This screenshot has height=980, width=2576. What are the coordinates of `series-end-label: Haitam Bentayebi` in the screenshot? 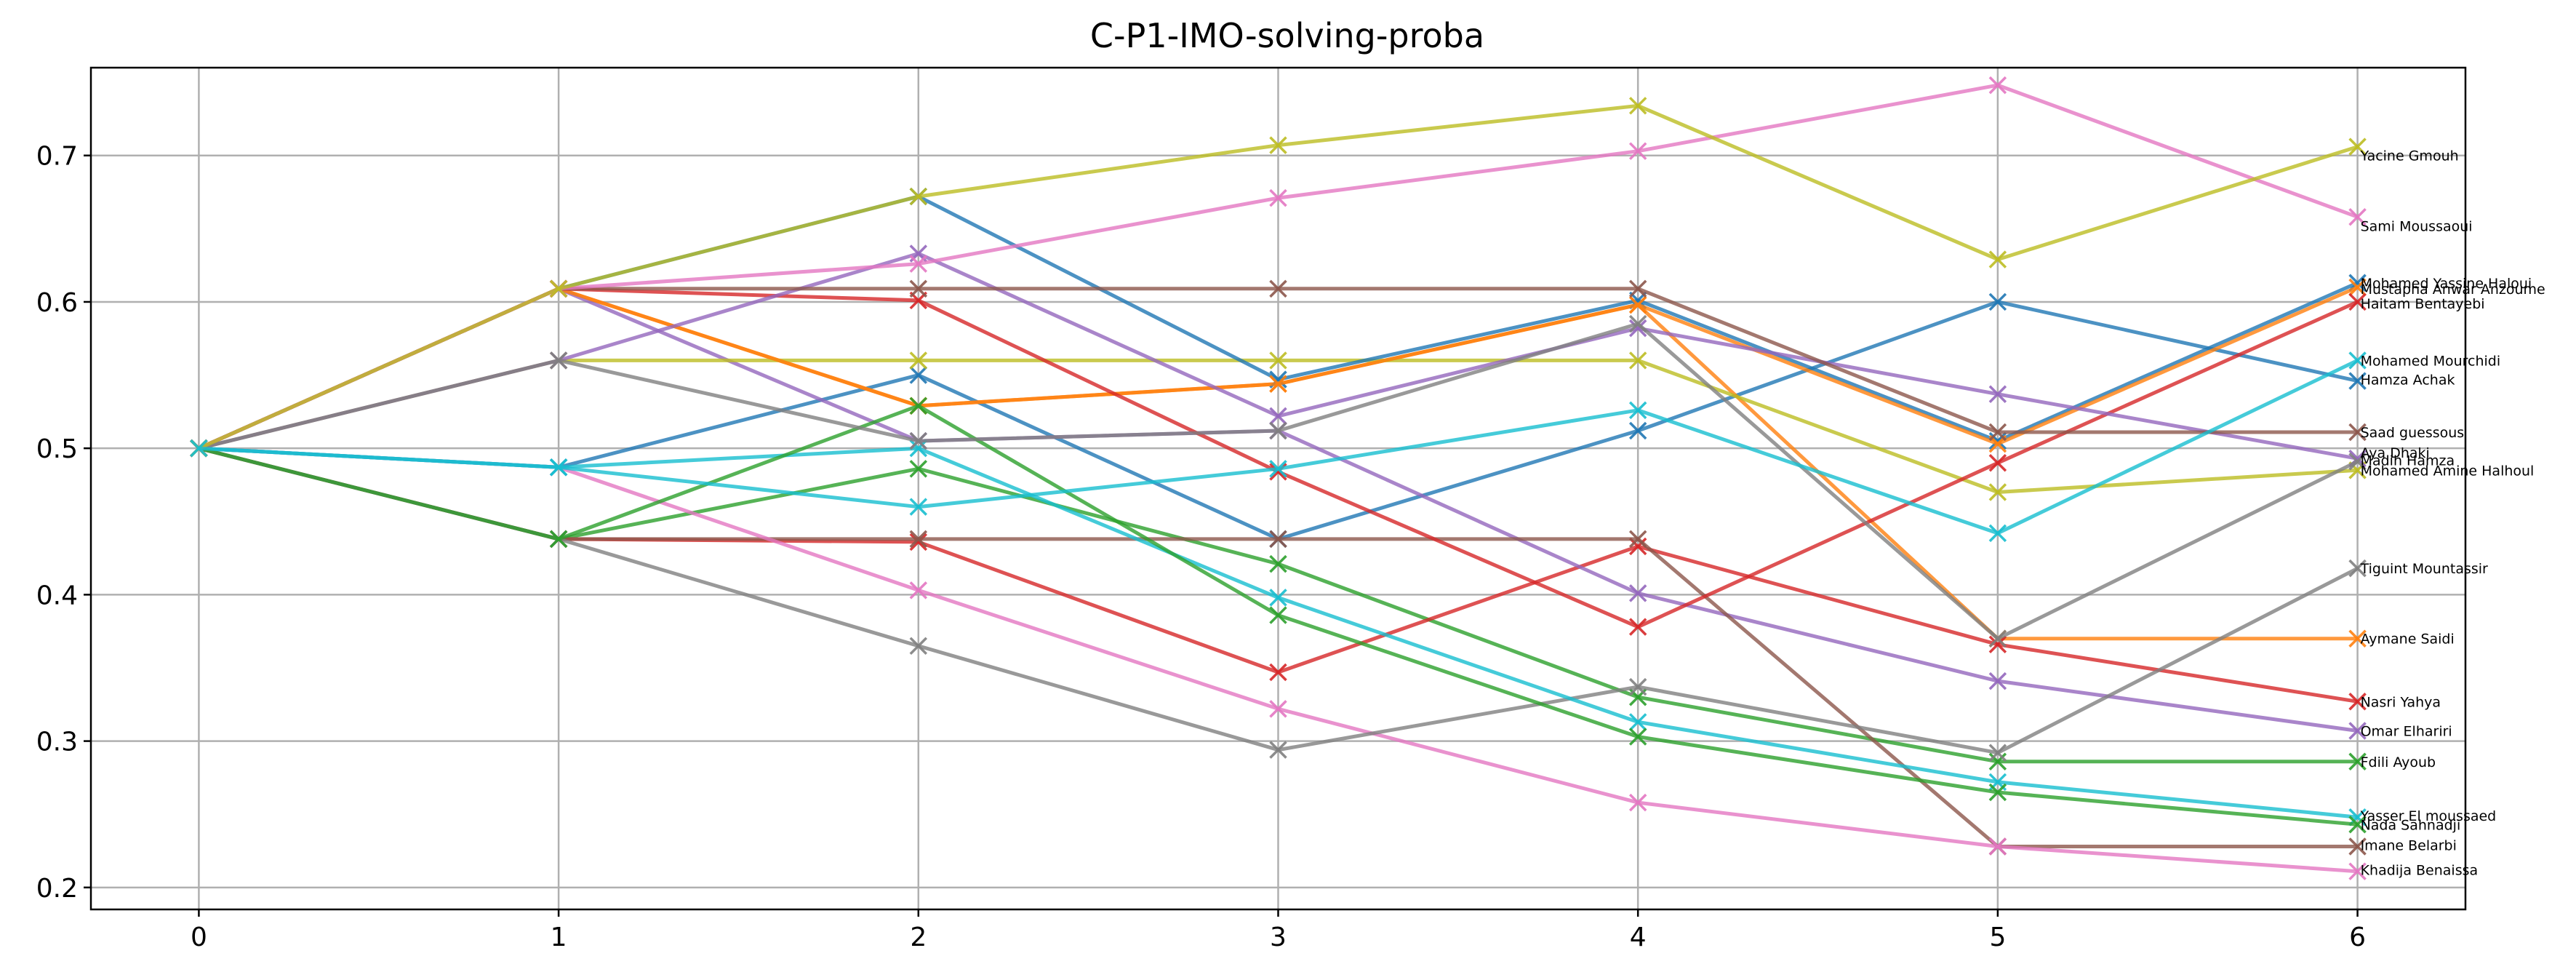 It's located at (2423, 304).